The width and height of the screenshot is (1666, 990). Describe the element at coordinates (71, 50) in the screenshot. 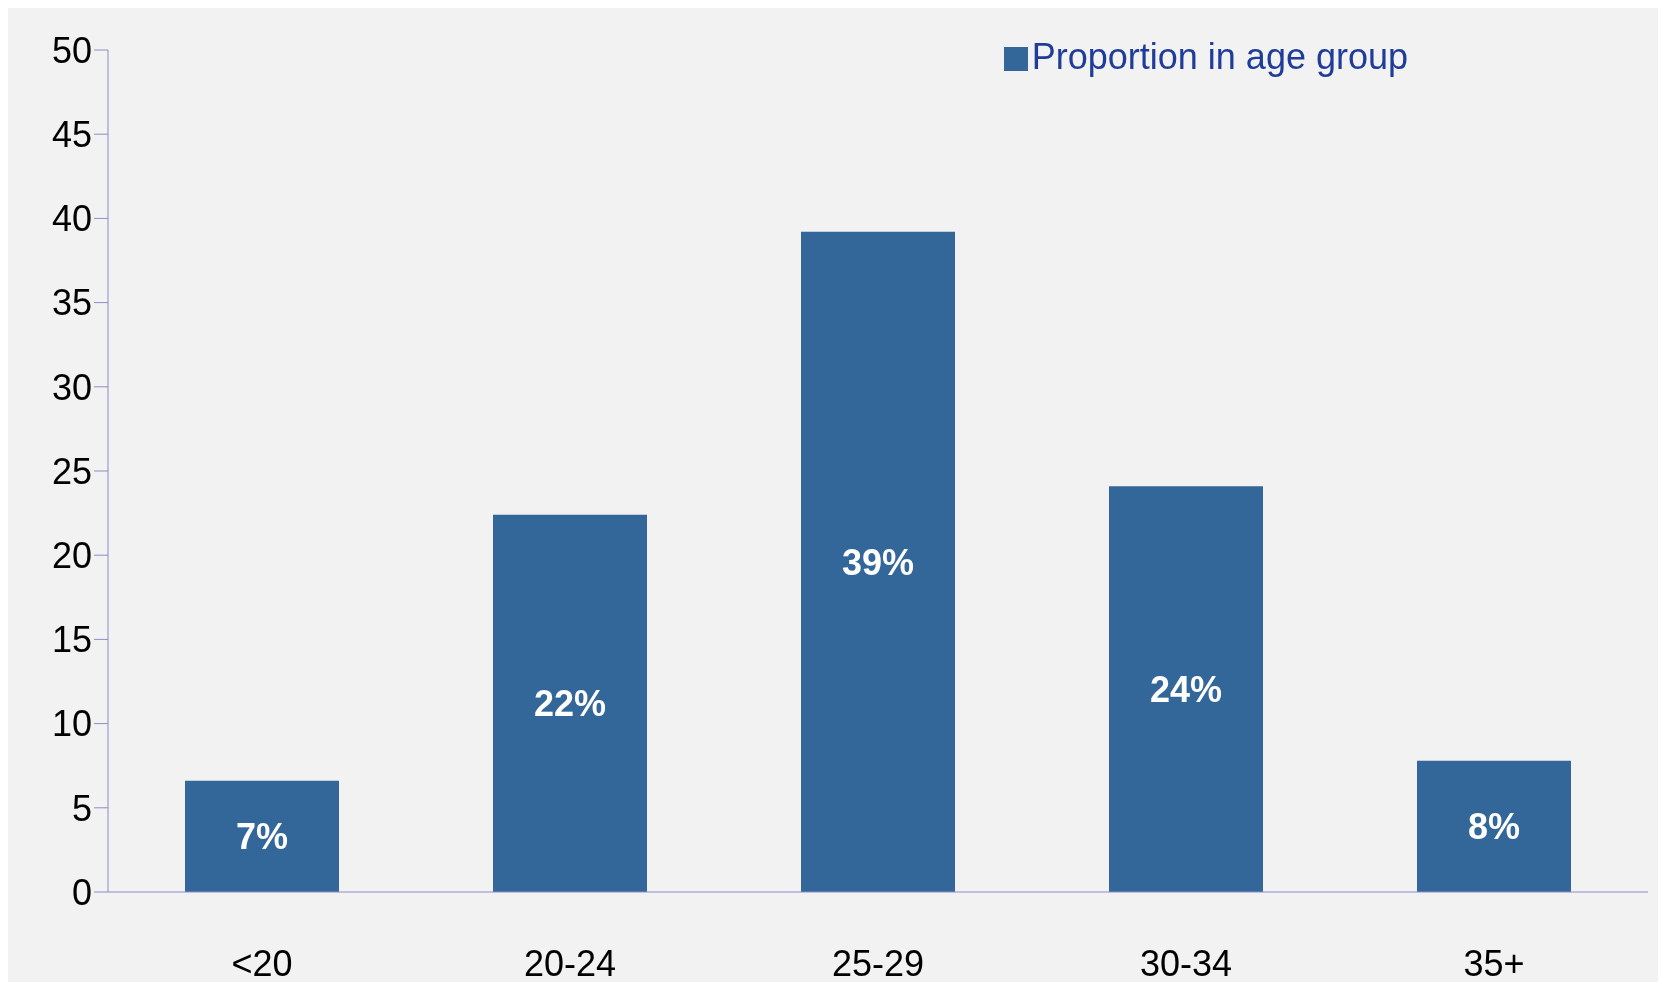

I see `y-tick-label: 50` at that location.